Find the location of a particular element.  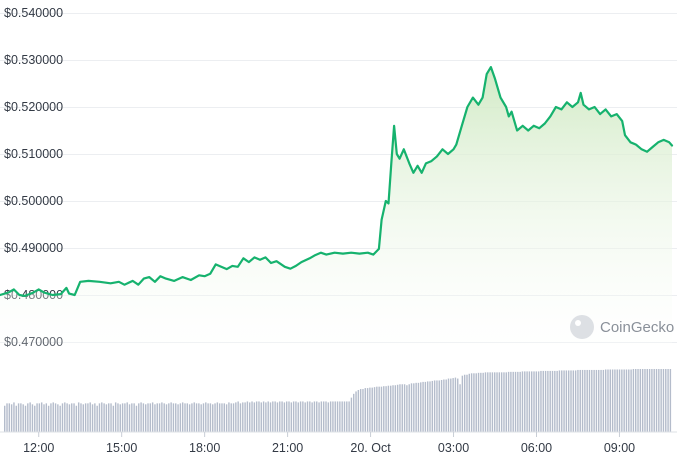

x-tick-label: 03:00 is located at coordinates (453, 448).